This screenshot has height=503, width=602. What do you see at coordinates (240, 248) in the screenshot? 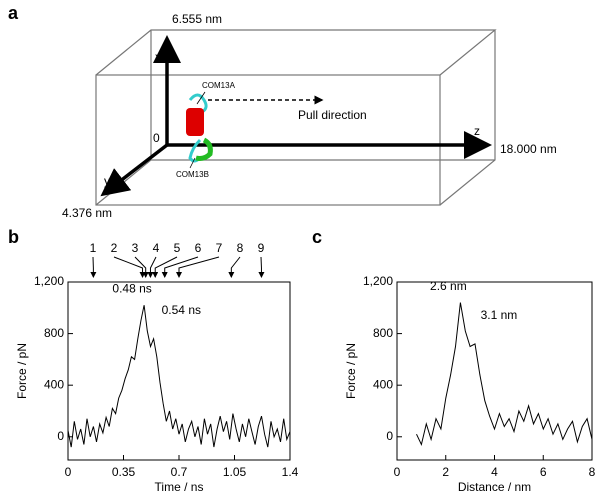
I see `marker-label: 8` at bounding box center [240, 248].